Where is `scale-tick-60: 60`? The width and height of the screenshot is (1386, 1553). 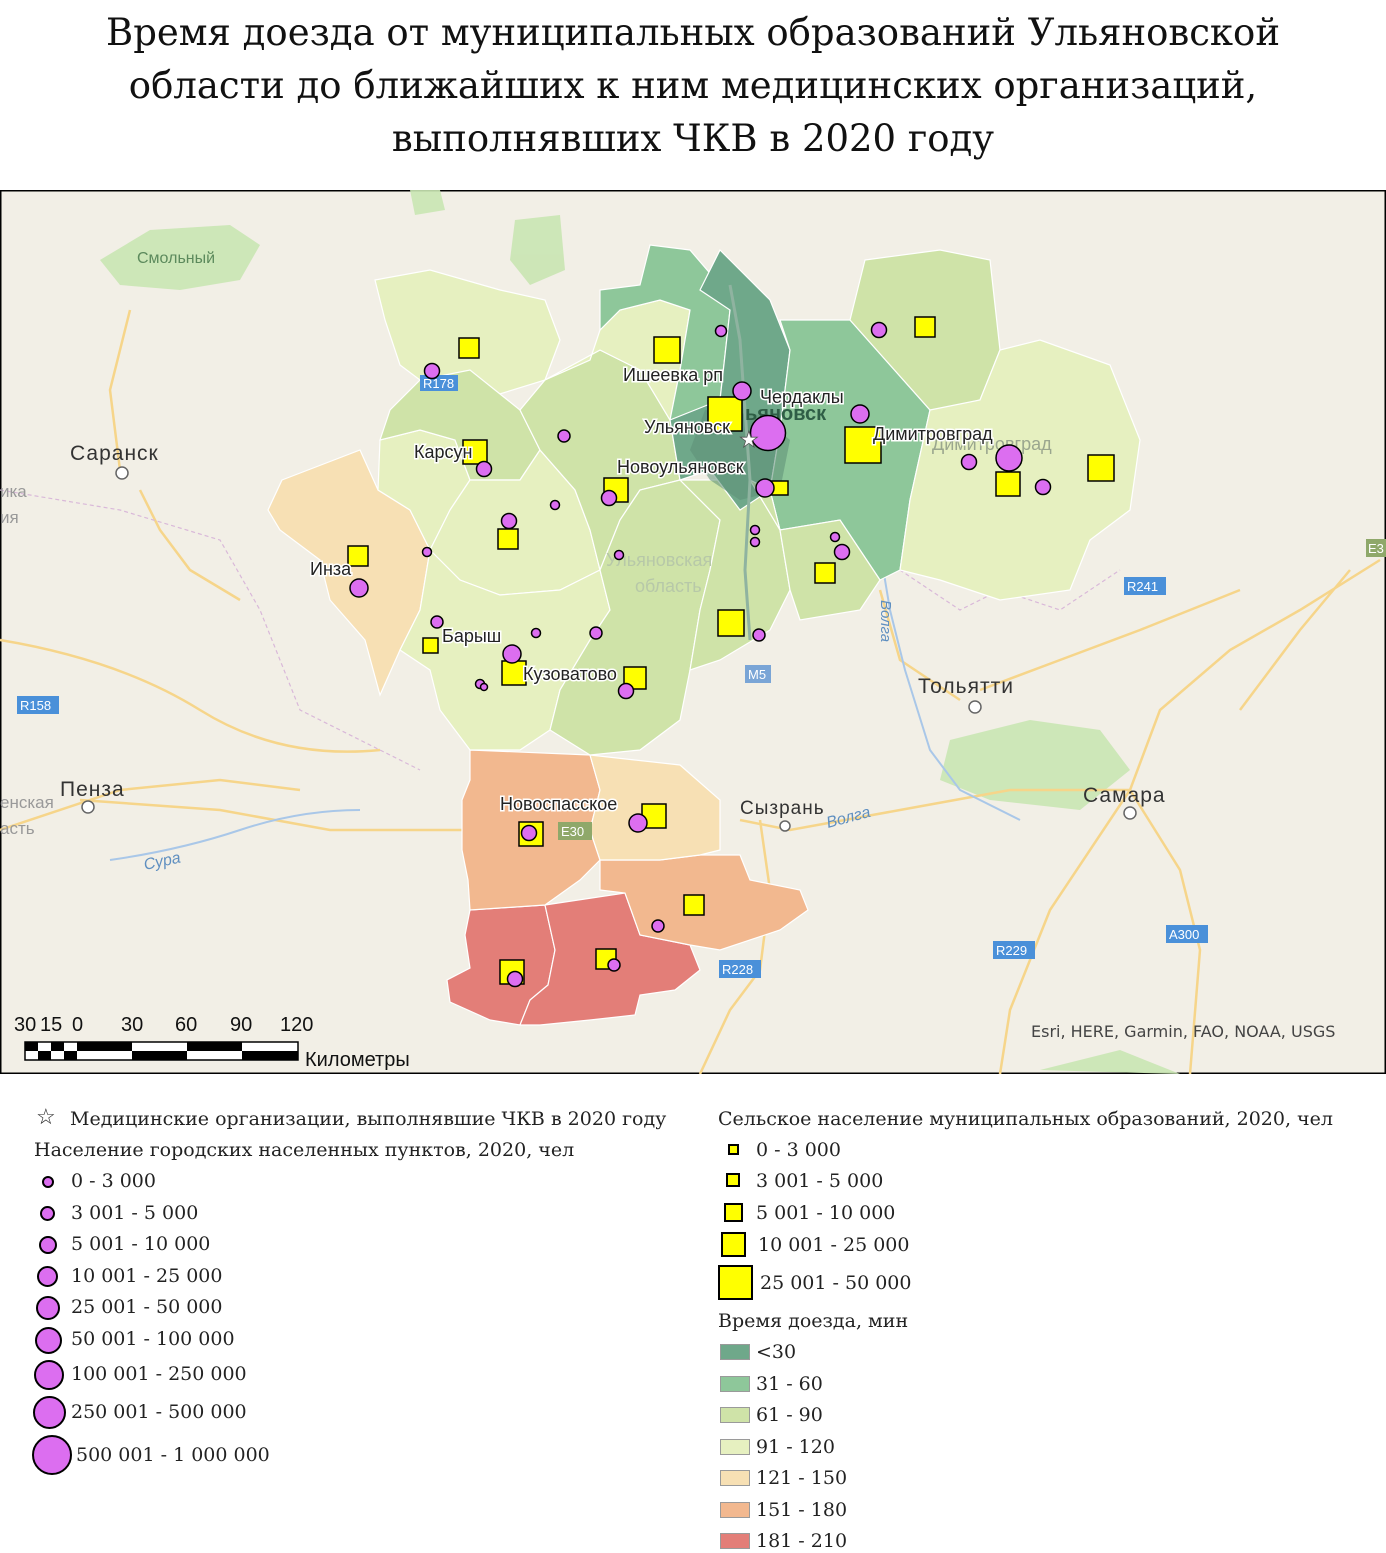 scale-tick-60: 60 is located at coordinates (186, 1025).